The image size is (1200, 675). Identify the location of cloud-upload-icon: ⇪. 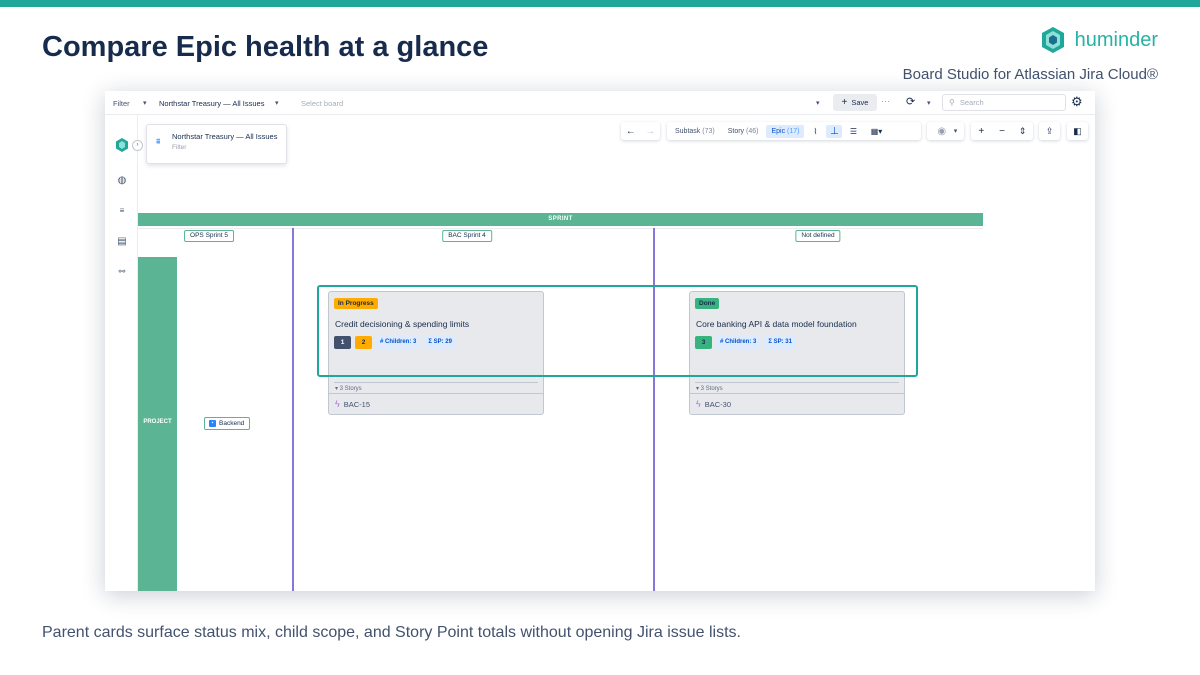
(1049, 130).